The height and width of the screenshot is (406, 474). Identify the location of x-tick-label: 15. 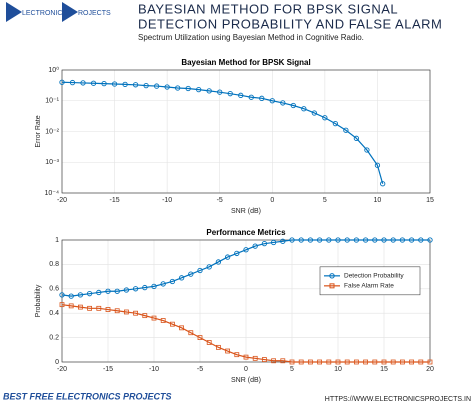
(430, 200).